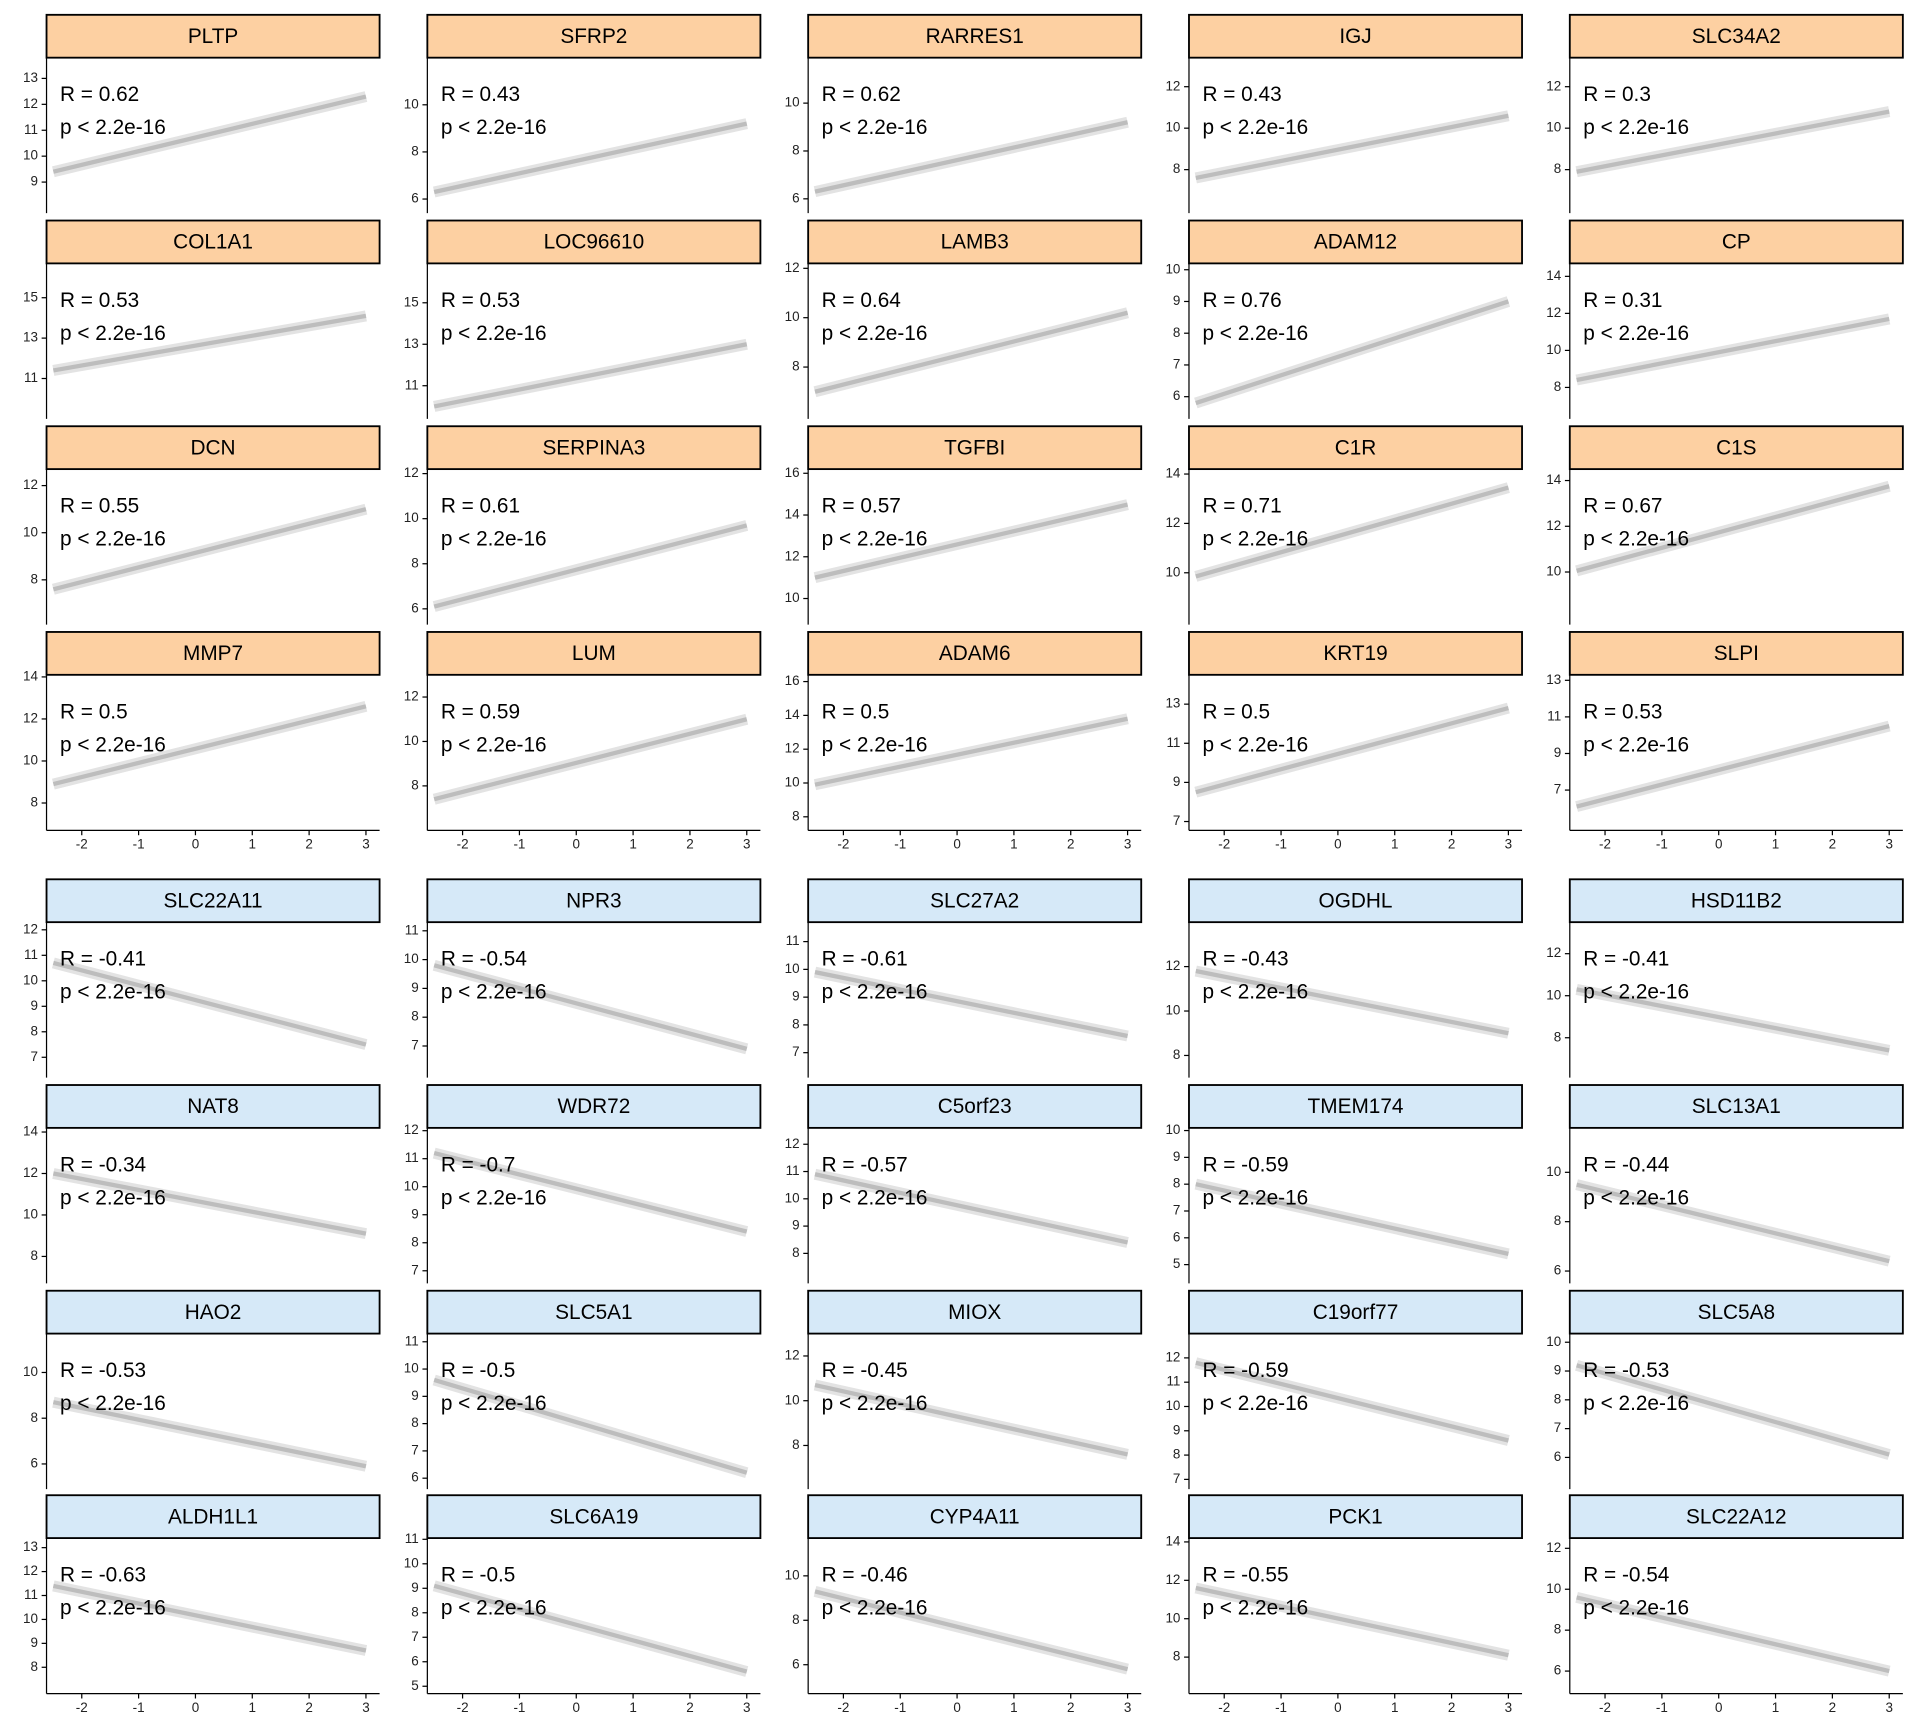 This screenshot has width=1920, height=1728. Describe the element at coordinates (213, 242) in the screenshot. I see `panel-title: COL1A1` at that location.